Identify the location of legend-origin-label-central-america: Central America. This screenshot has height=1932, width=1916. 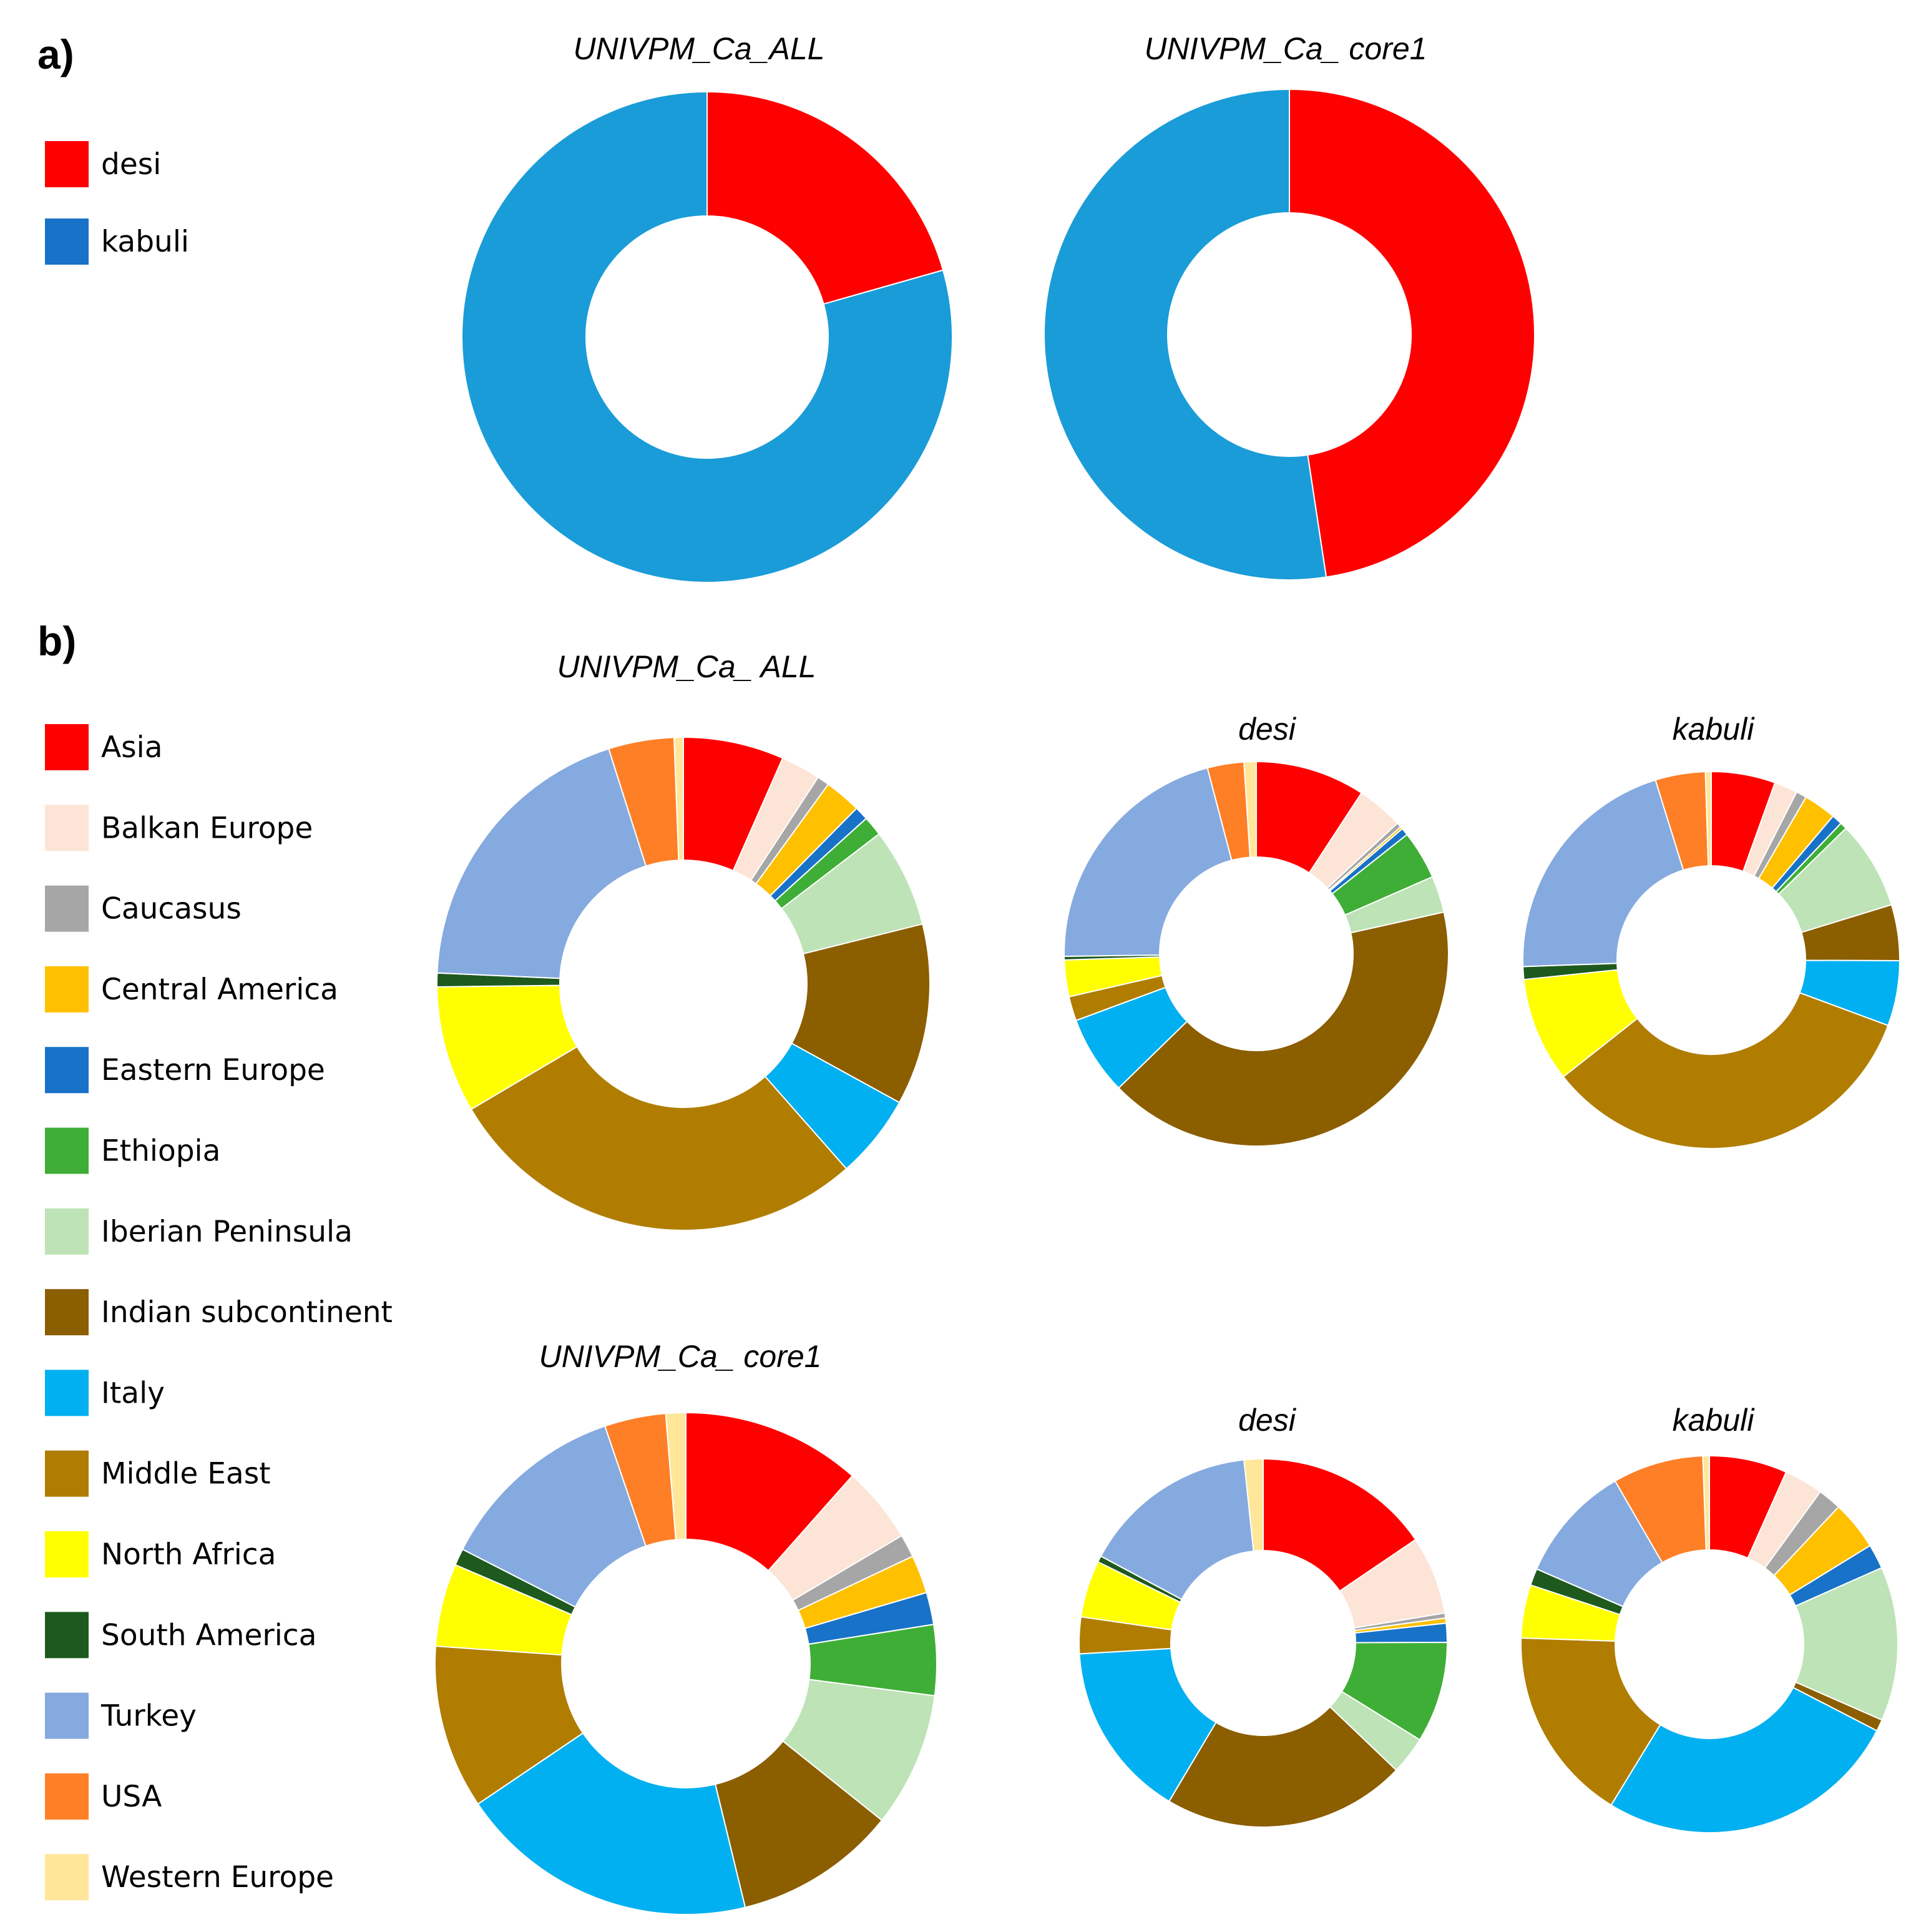
(219, 990).